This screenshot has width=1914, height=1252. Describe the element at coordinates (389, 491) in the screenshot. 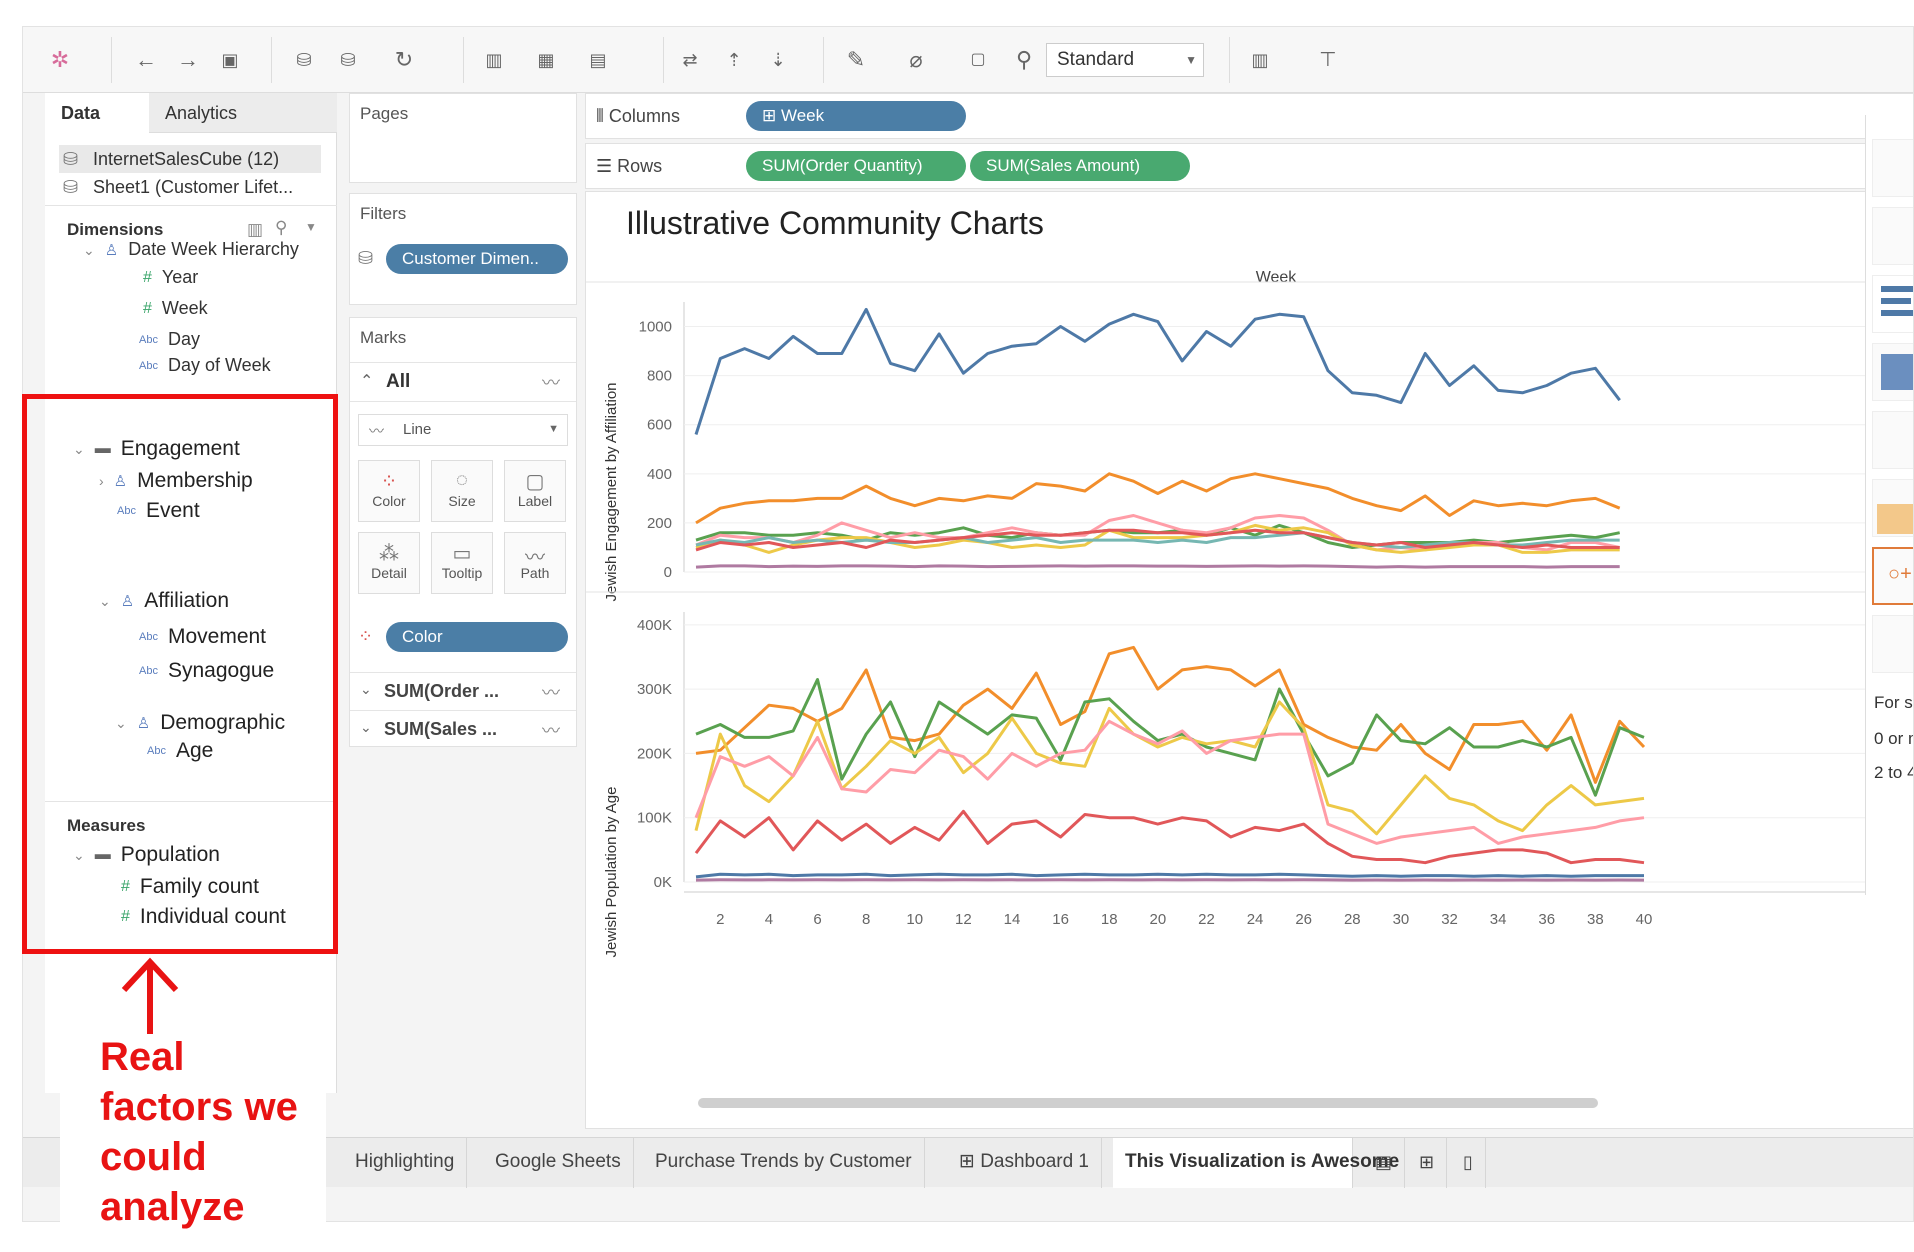

I see `marks-color-button: ⁘ Color` at that location.